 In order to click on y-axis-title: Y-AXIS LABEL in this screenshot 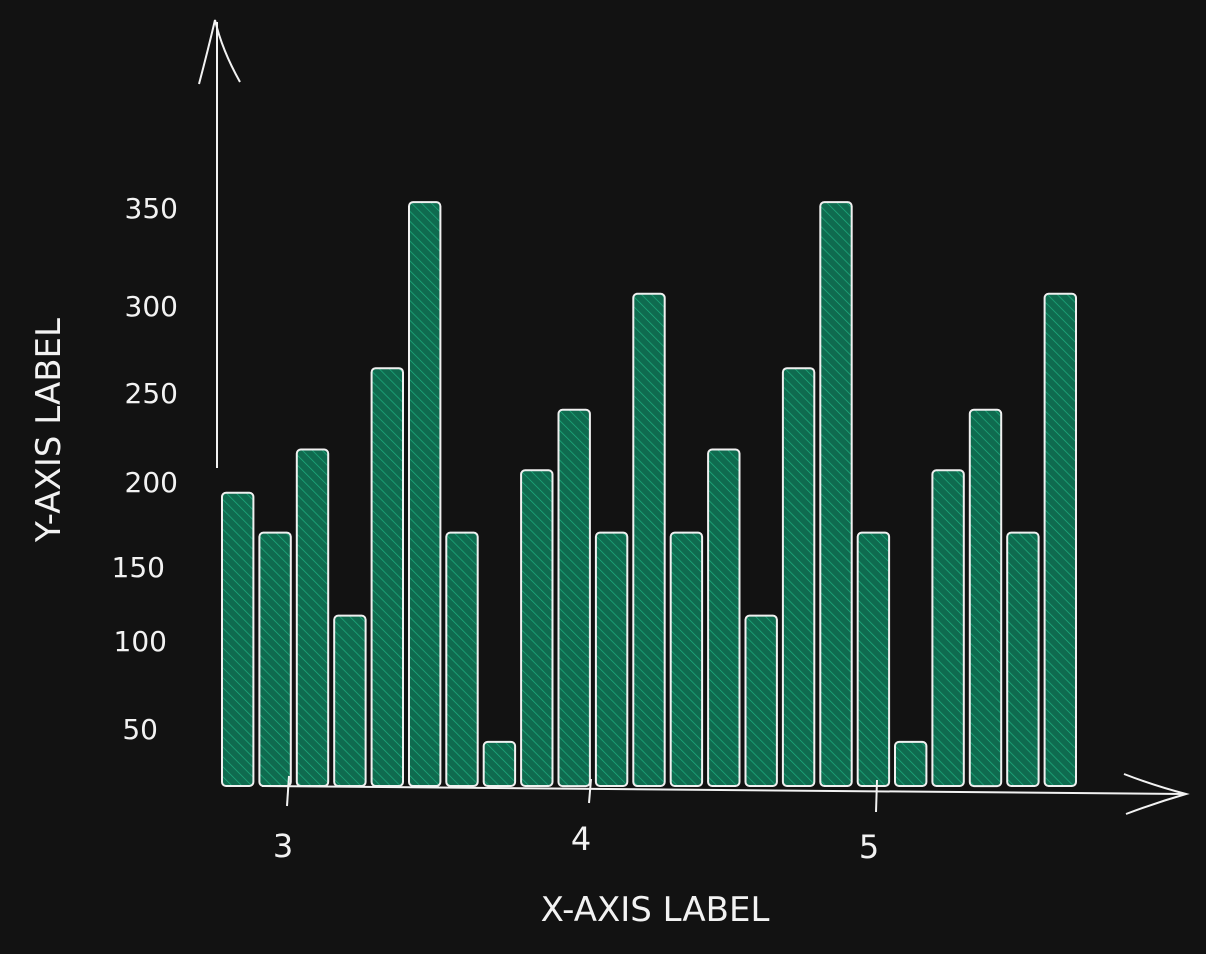, I will do `click(49, 430)`.